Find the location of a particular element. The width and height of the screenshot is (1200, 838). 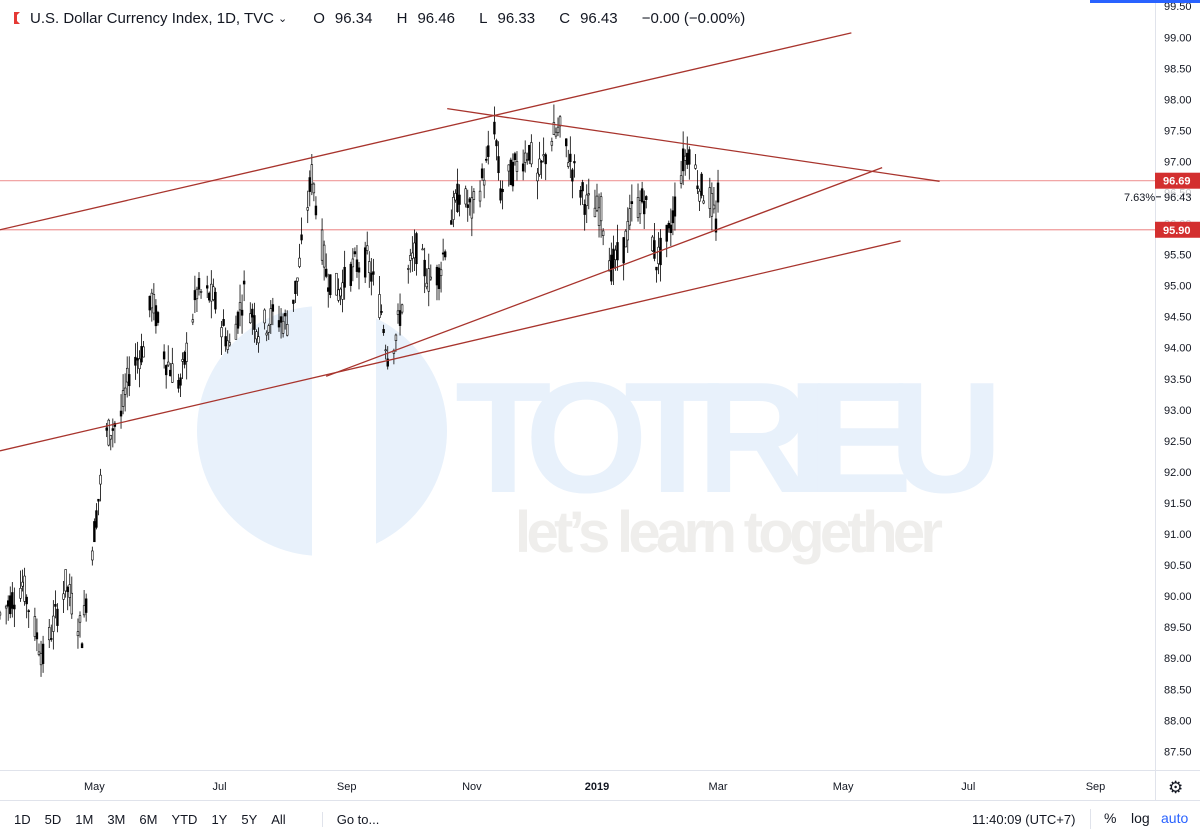

chevron-down-icon: ⌄ is located at coordinates (282, 18).